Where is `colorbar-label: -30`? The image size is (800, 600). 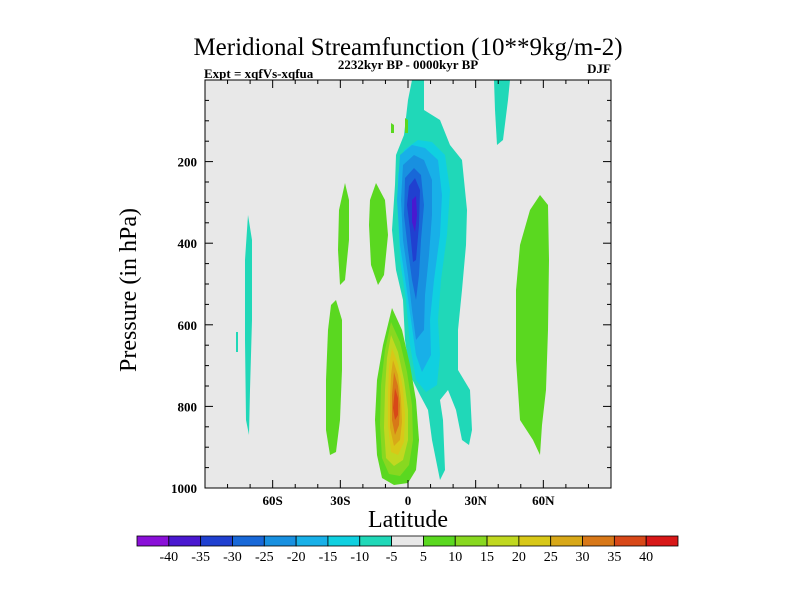 colorbar-label: -30 is located at coordinates (232, 557).